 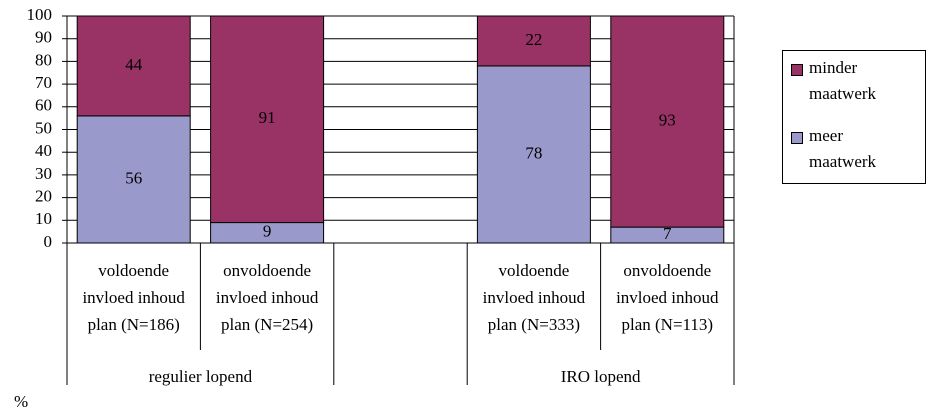 I want to click on y-tick-label: 50, so click(x=43, y=127).